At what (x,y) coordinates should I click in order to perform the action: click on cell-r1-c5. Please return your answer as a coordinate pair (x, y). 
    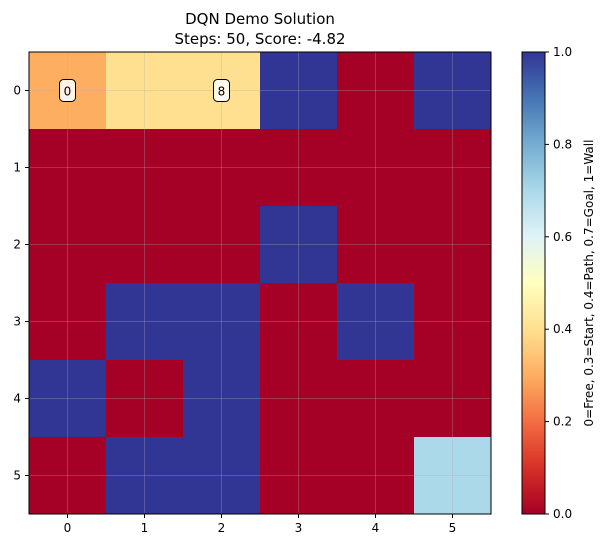
    Looking at the image, I should click on (453, 168).